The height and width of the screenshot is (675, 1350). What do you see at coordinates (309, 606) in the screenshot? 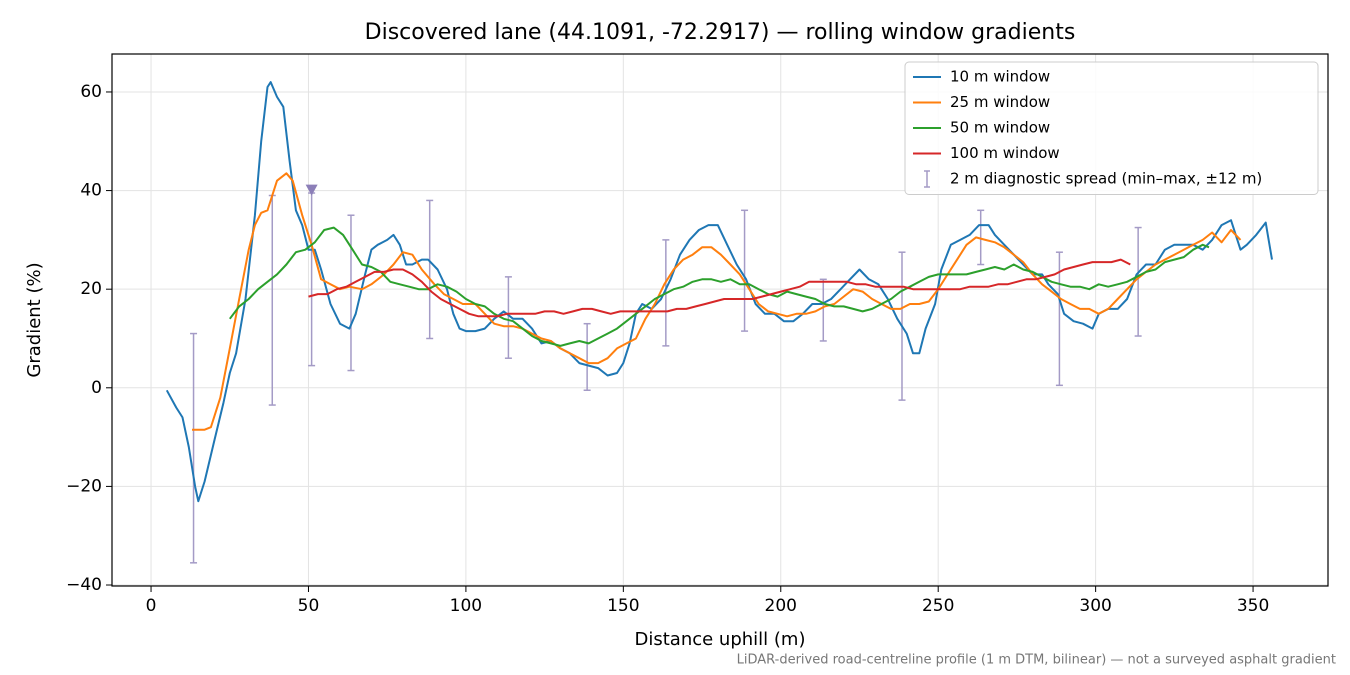
I see `x-tick-label: 50` at bounding box center [309, 606].